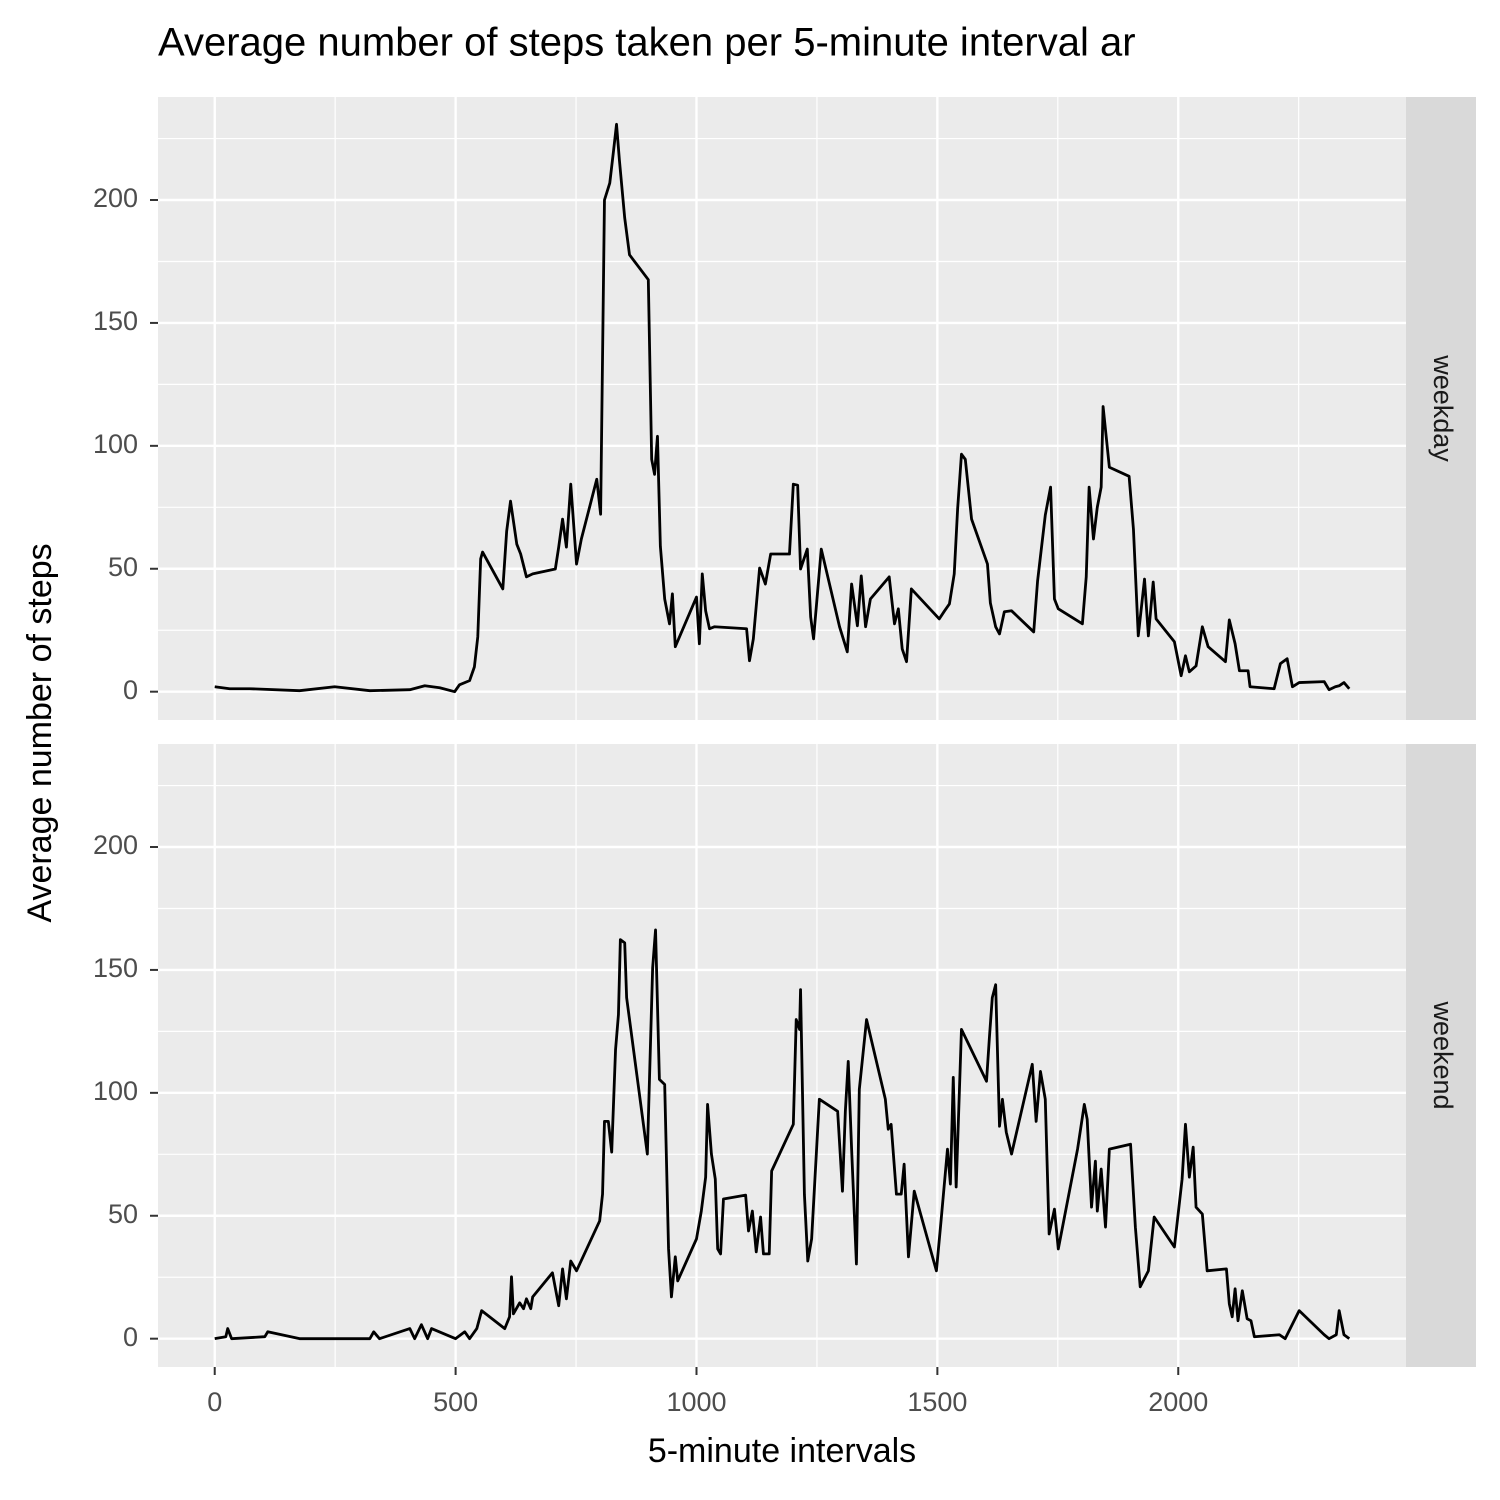 The height and width of the screenshot is (1500, 1500). Describe the element at coordinates (696, 1402) in the screenshot. I see `x-tick-label: 1000` at that location.